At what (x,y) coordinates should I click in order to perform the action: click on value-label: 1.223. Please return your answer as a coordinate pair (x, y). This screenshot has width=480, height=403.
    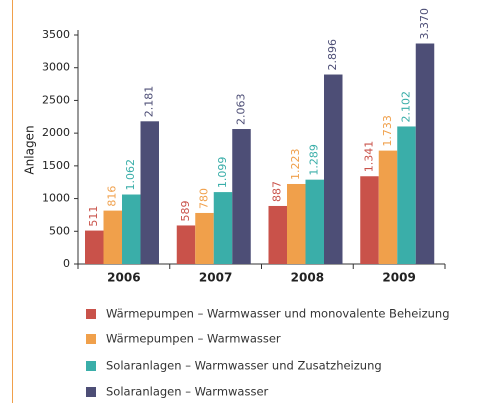
    Looking at the image, I should click on (295, 164).